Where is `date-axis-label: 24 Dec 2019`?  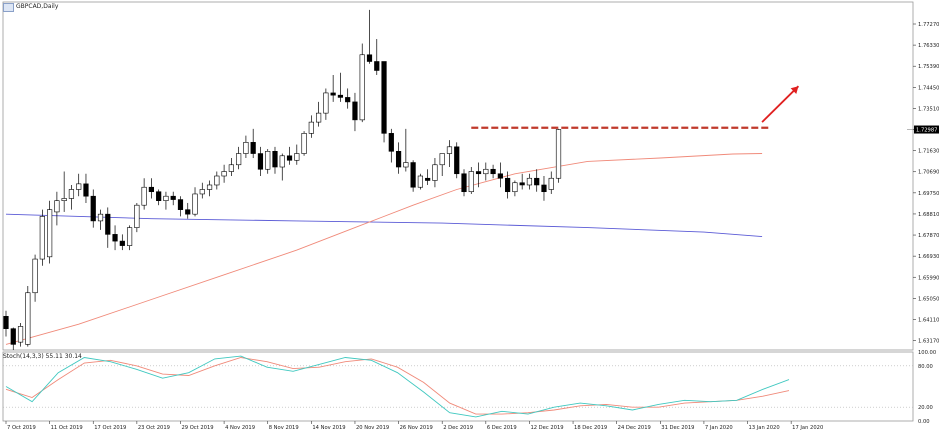
date-axis-label: 24 Dec 2019 is located at coordinates (634, 428).